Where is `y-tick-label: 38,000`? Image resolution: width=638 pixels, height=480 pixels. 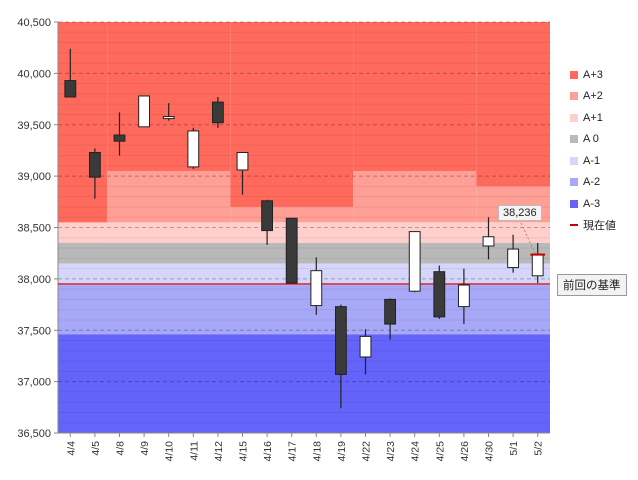 y-tick-label: 38,000 is located at coordinates (34, 280).